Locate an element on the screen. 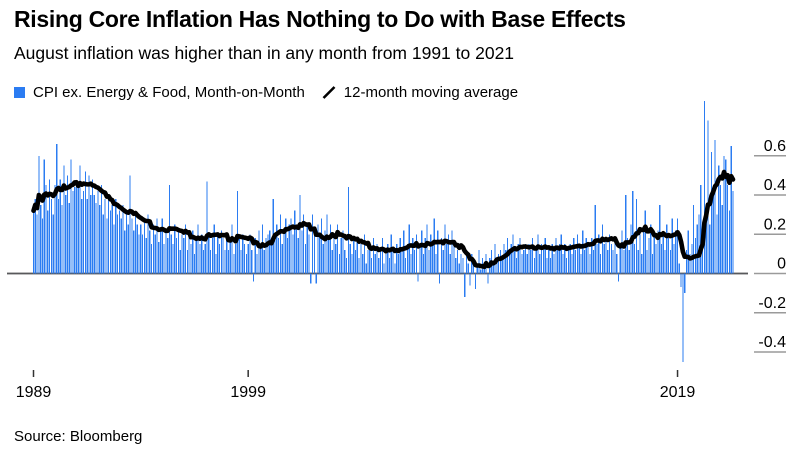 This screenshot has width=812, height=471. moving-average-label: 12-month moving average is located at coordinates (431, 92).